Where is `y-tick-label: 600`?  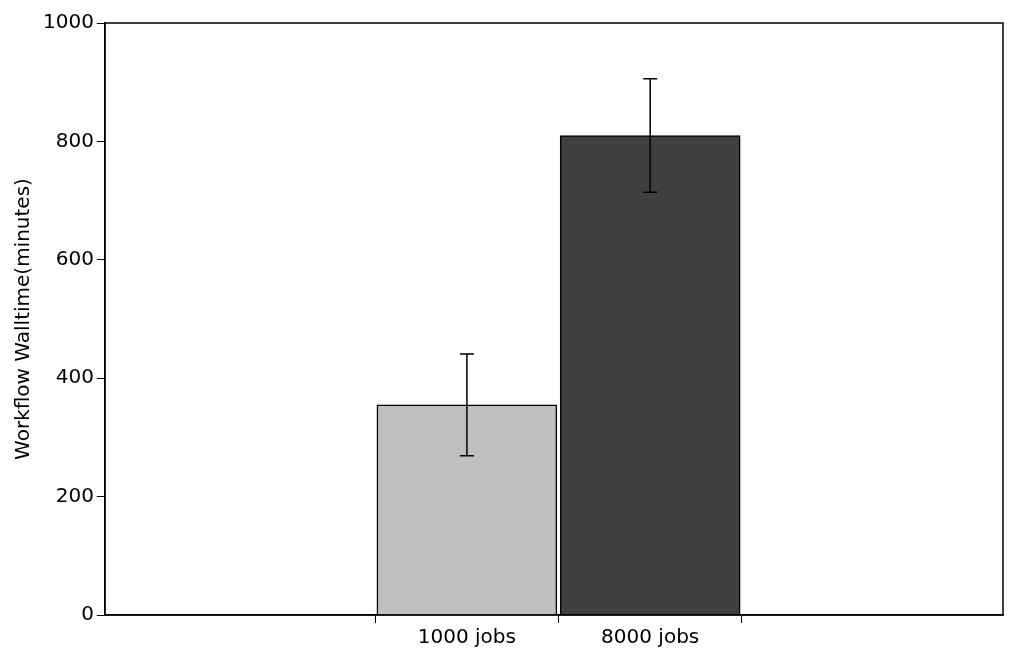
y-tick-label: 600 is located at coordinates (74, 258).